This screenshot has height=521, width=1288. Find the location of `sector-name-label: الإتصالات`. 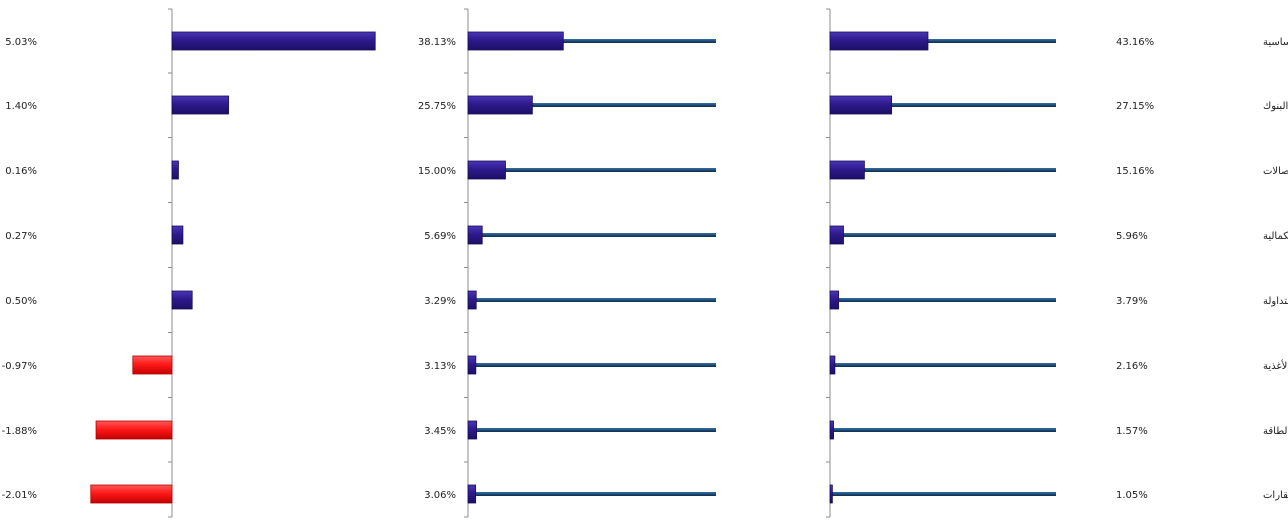

sector-name-label: الإتصالات is located at coordinates (1275, 171).